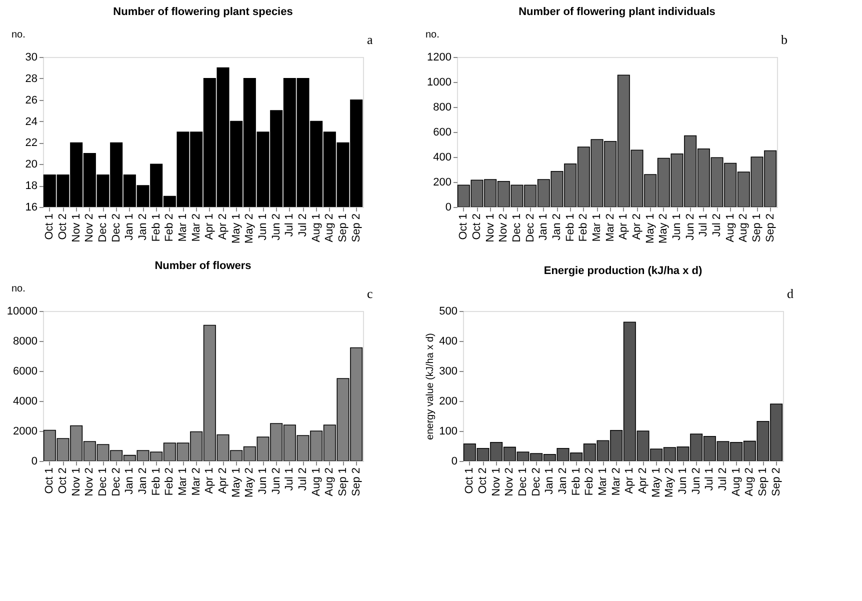  I want to click on chart-title: Number of flowering plant species, so click(203, 12).